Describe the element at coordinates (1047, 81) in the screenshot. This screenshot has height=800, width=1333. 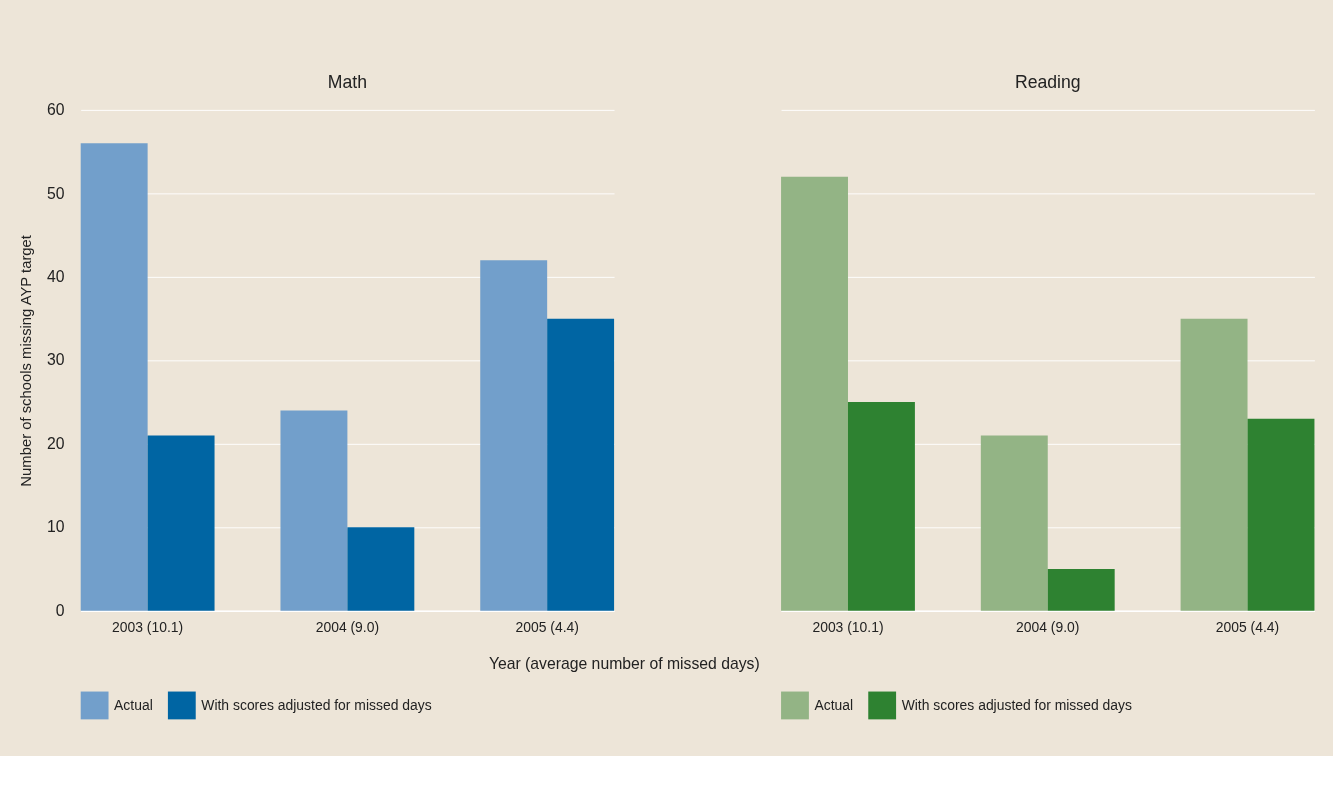
I see `chart-title: Reading` at that location.